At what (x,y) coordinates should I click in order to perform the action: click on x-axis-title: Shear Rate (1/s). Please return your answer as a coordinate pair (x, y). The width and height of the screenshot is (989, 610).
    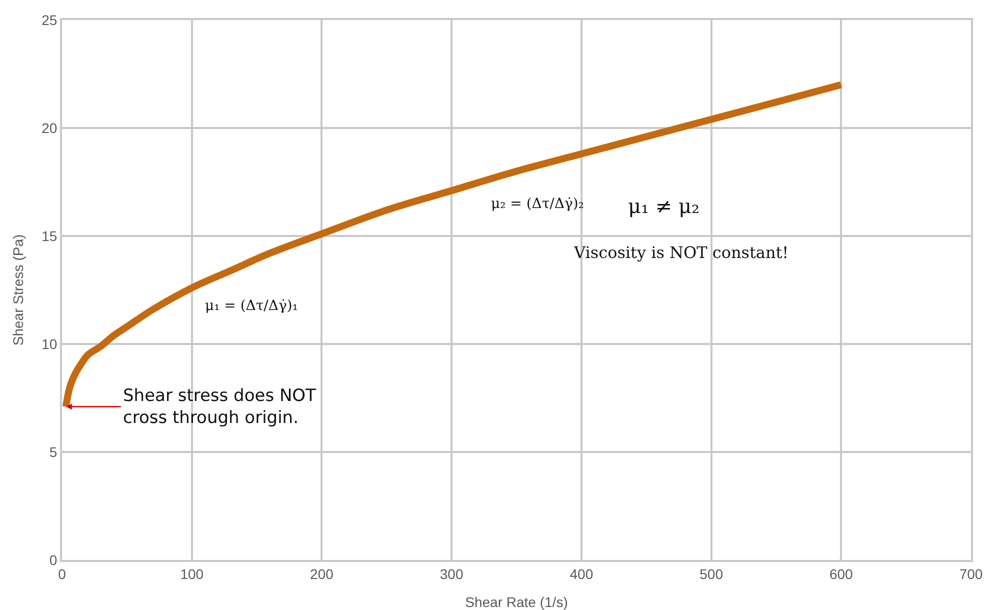
    Looking at the image, I should click on (516, 602).